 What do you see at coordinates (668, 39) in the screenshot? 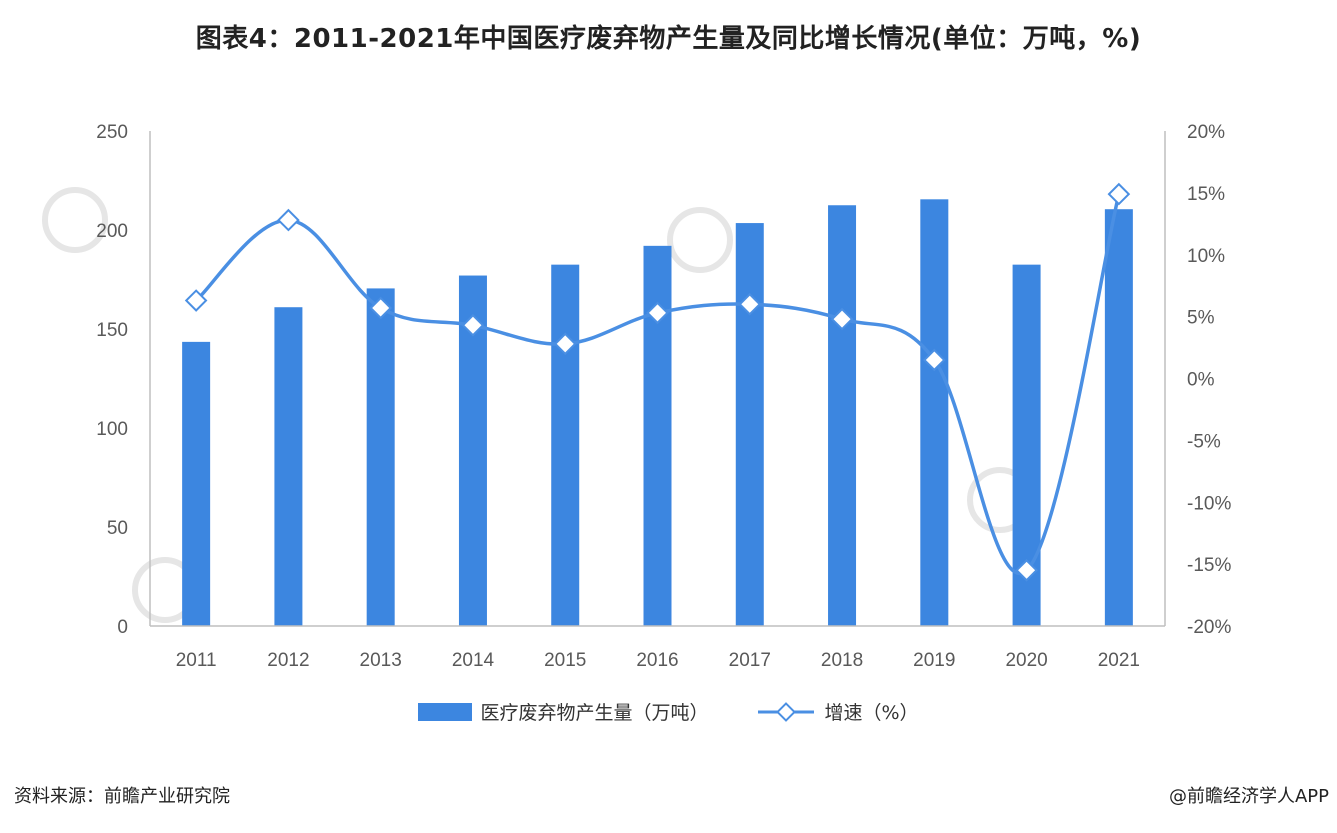
I see `chart-title: 图表4：2011-2021年中国医疗废弃物产生量及同比增长情况(单位：万吨，%)` at bounding box center [668, 39].